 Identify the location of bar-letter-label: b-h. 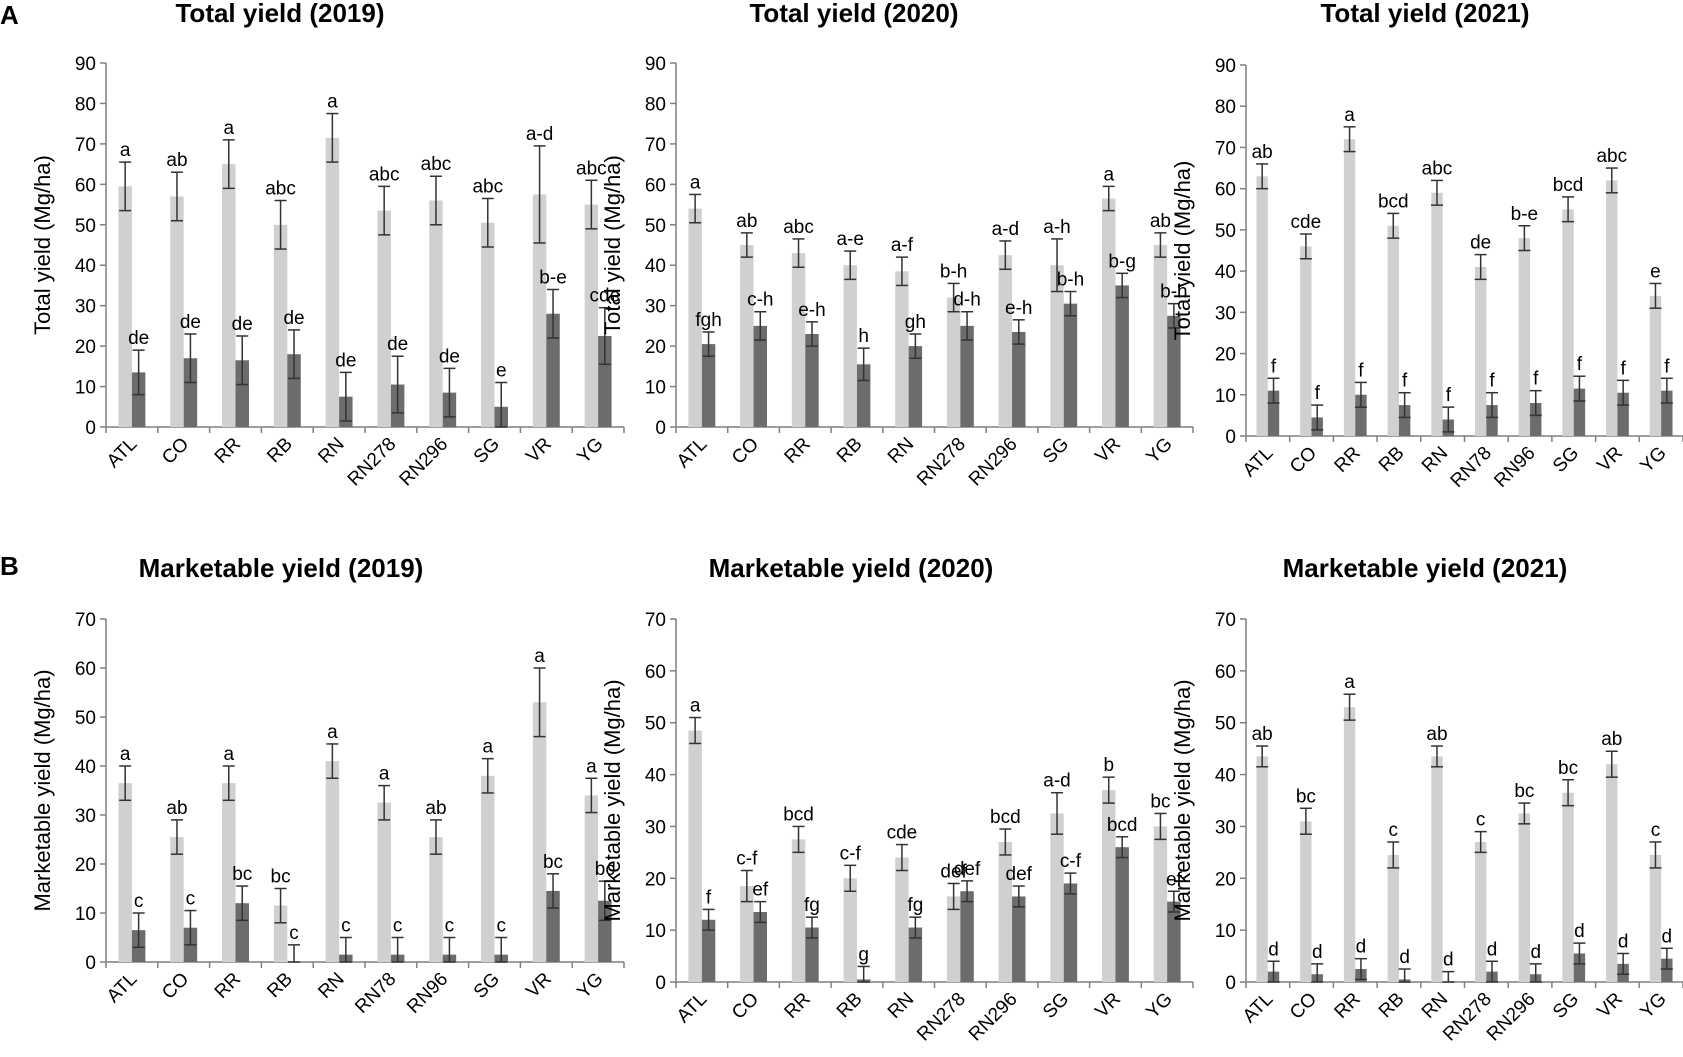
(953, 271).